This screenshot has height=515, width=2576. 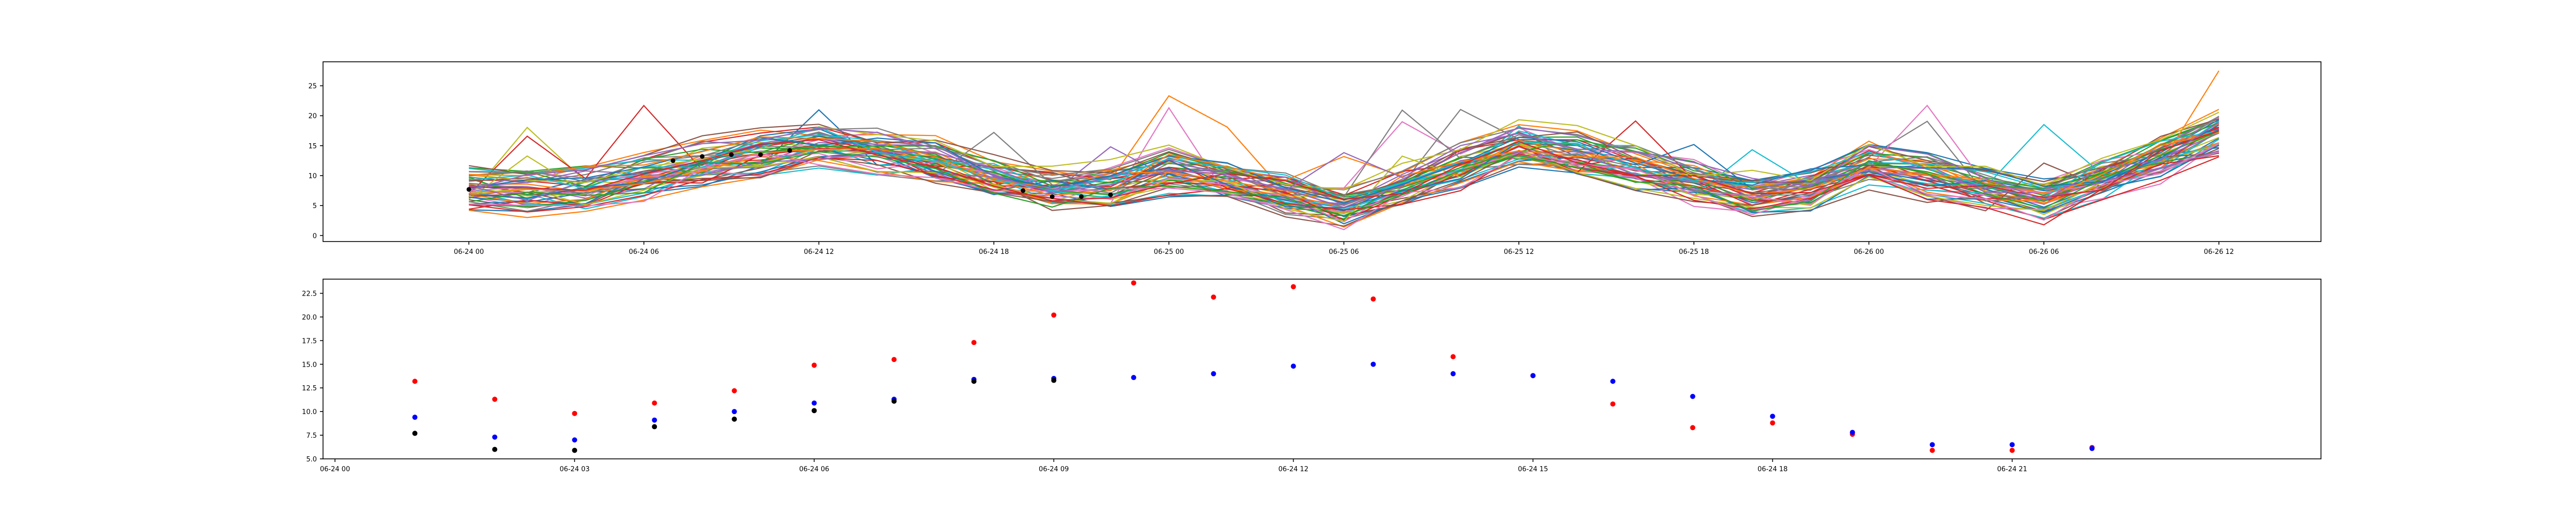 I want to click on bottom-y-axis: 5.0 7.5 10.0 12.5 15.0 17.5 20.0 22.5, so click(x=312, y=377).